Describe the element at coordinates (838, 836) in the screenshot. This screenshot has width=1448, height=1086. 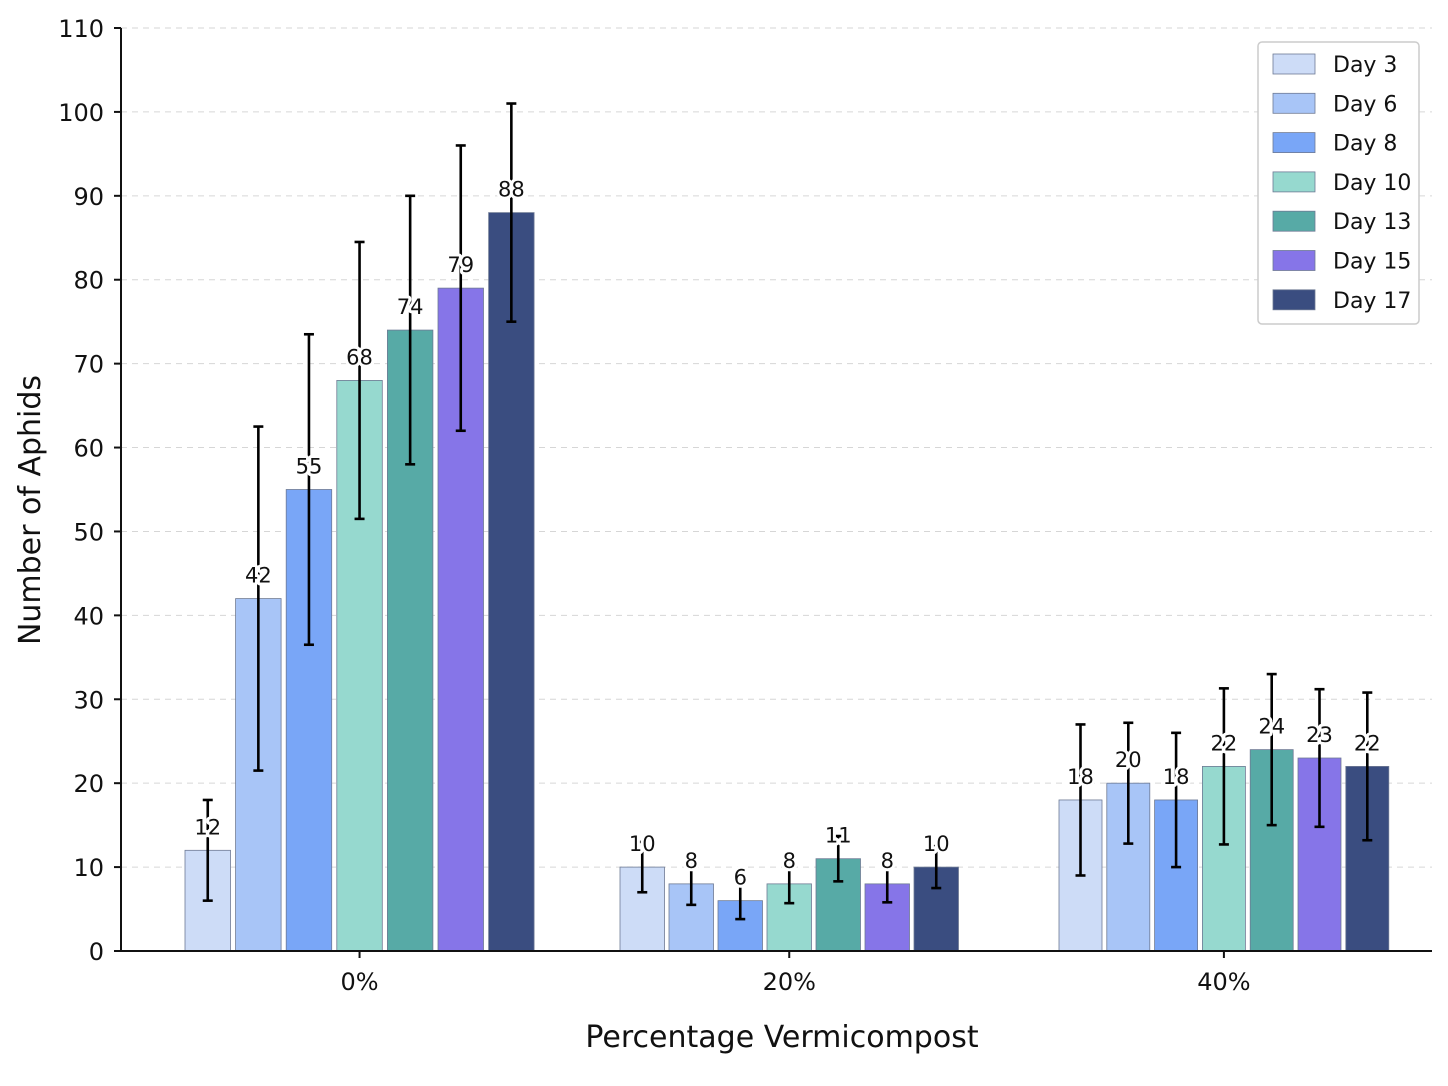
I see `bar-value-label: 11` at that location.